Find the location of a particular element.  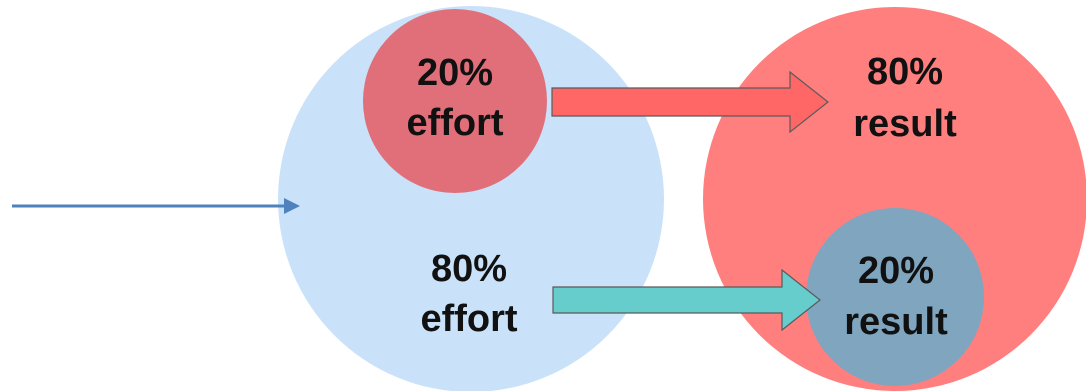

result-large-word: result is located at coordinates (905, 124).